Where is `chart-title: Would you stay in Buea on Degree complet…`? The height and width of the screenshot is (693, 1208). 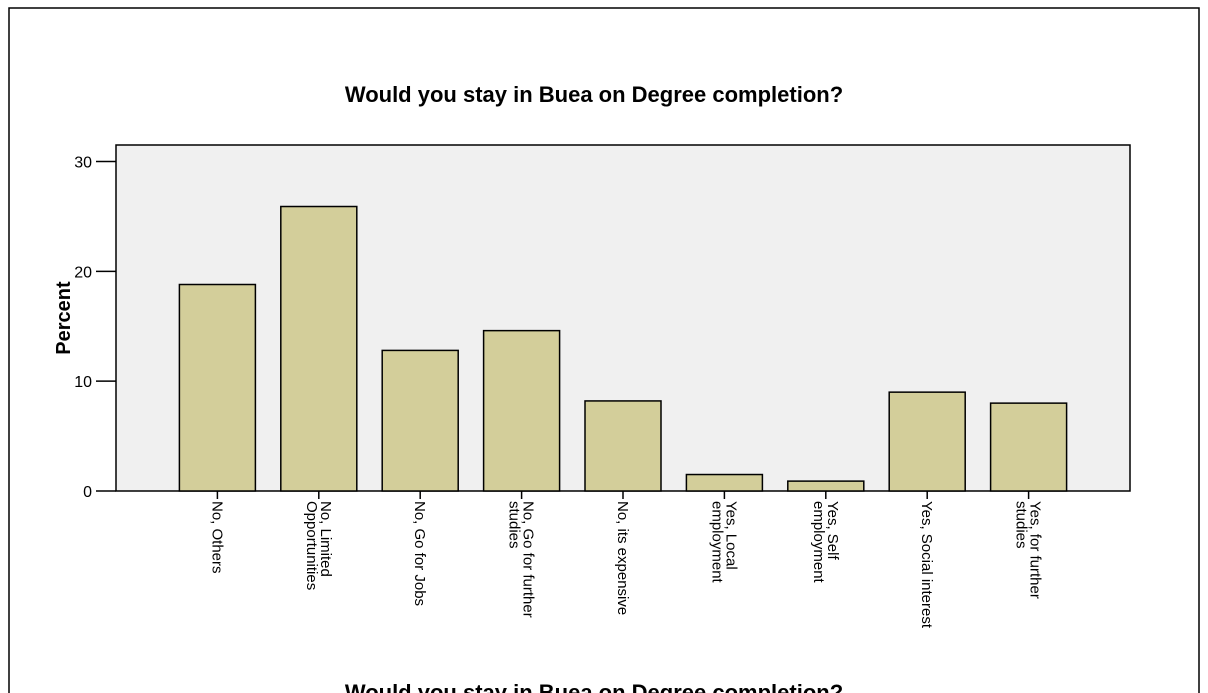 chart-title: Would you stay in Buea on Degree complet… is located at coordinates (594, 94).